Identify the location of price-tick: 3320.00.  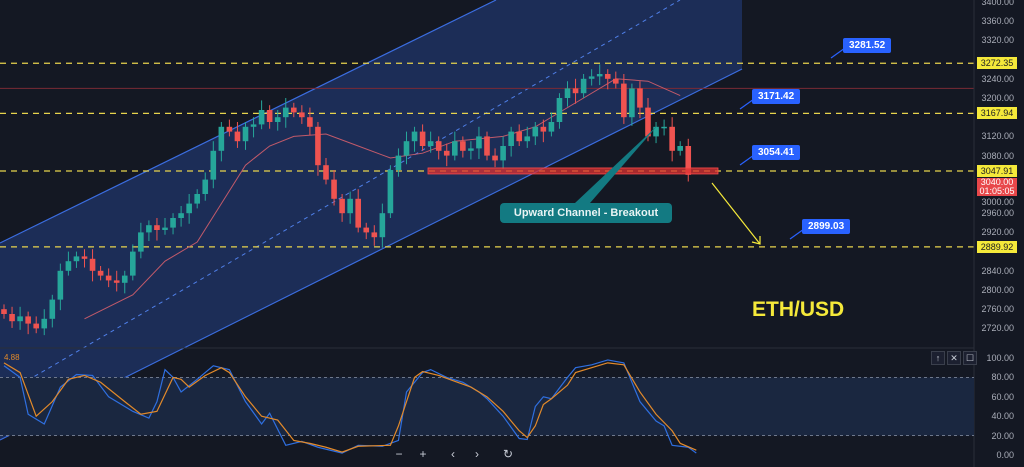
(997, 40).